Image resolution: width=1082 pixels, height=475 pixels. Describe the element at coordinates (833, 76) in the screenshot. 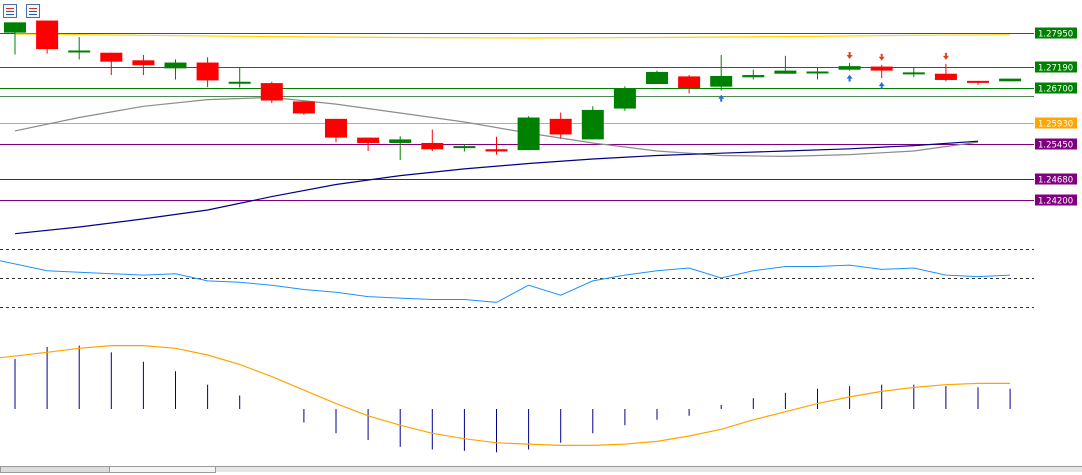

I see `signal-arrows` at that location.